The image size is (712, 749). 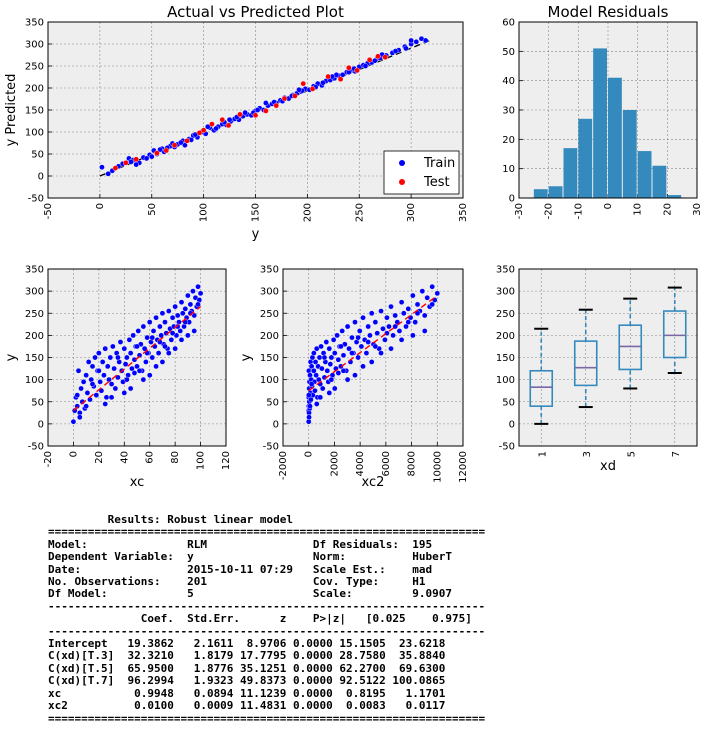 What do you see at coordinates (463, 467) in the screenshot?
I see `x-tick-label: 12000` at bounding box center [463, 467].